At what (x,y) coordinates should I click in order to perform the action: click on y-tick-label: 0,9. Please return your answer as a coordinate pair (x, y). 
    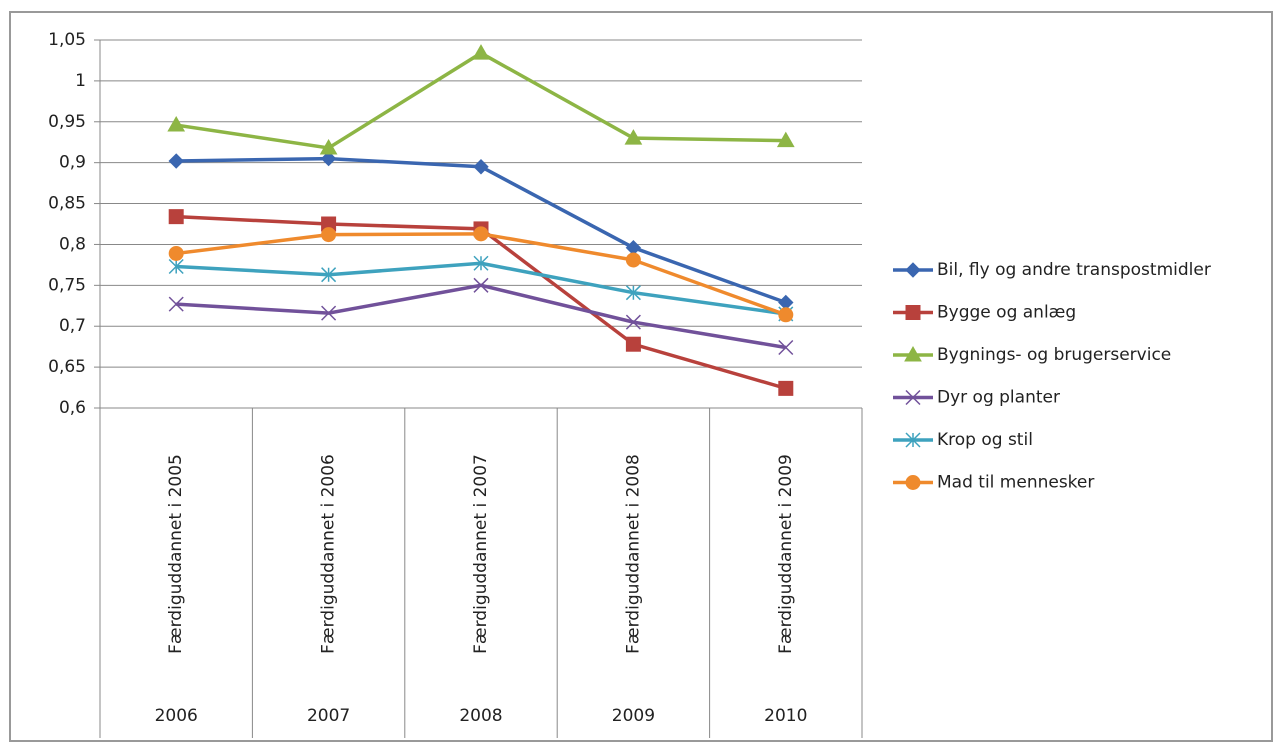
    Looking at the image, I should click on (72, 163).